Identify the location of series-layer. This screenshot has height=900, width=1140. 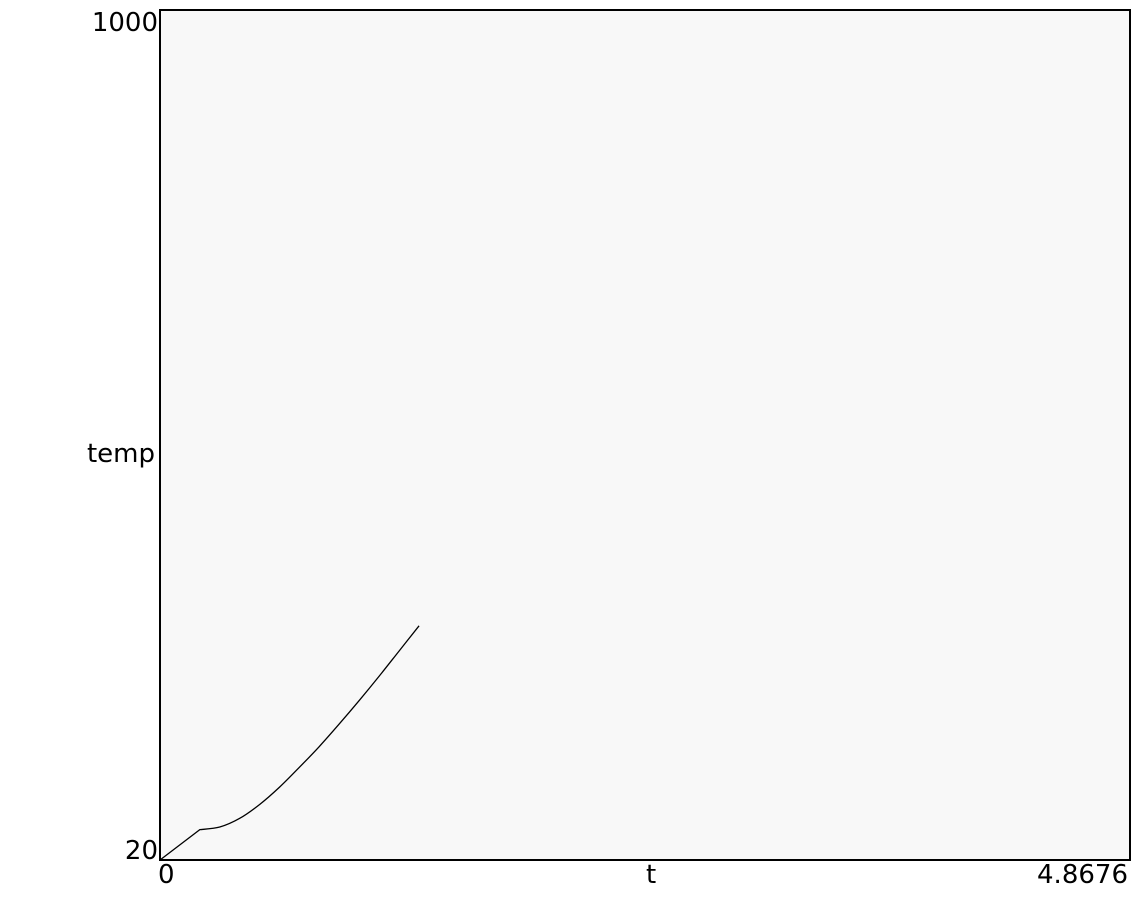
(289, 743).